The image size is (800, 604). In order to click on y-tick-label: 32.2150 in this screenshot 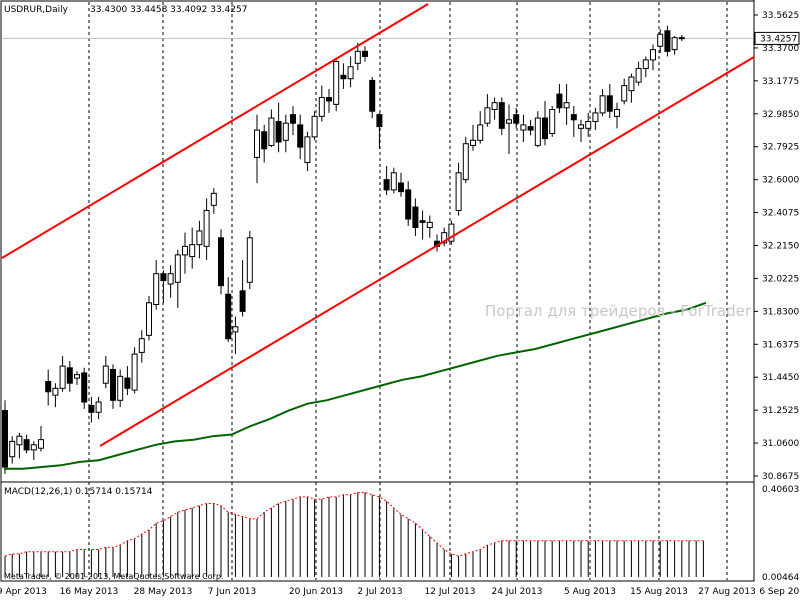, I will do `click(780, 247)`.